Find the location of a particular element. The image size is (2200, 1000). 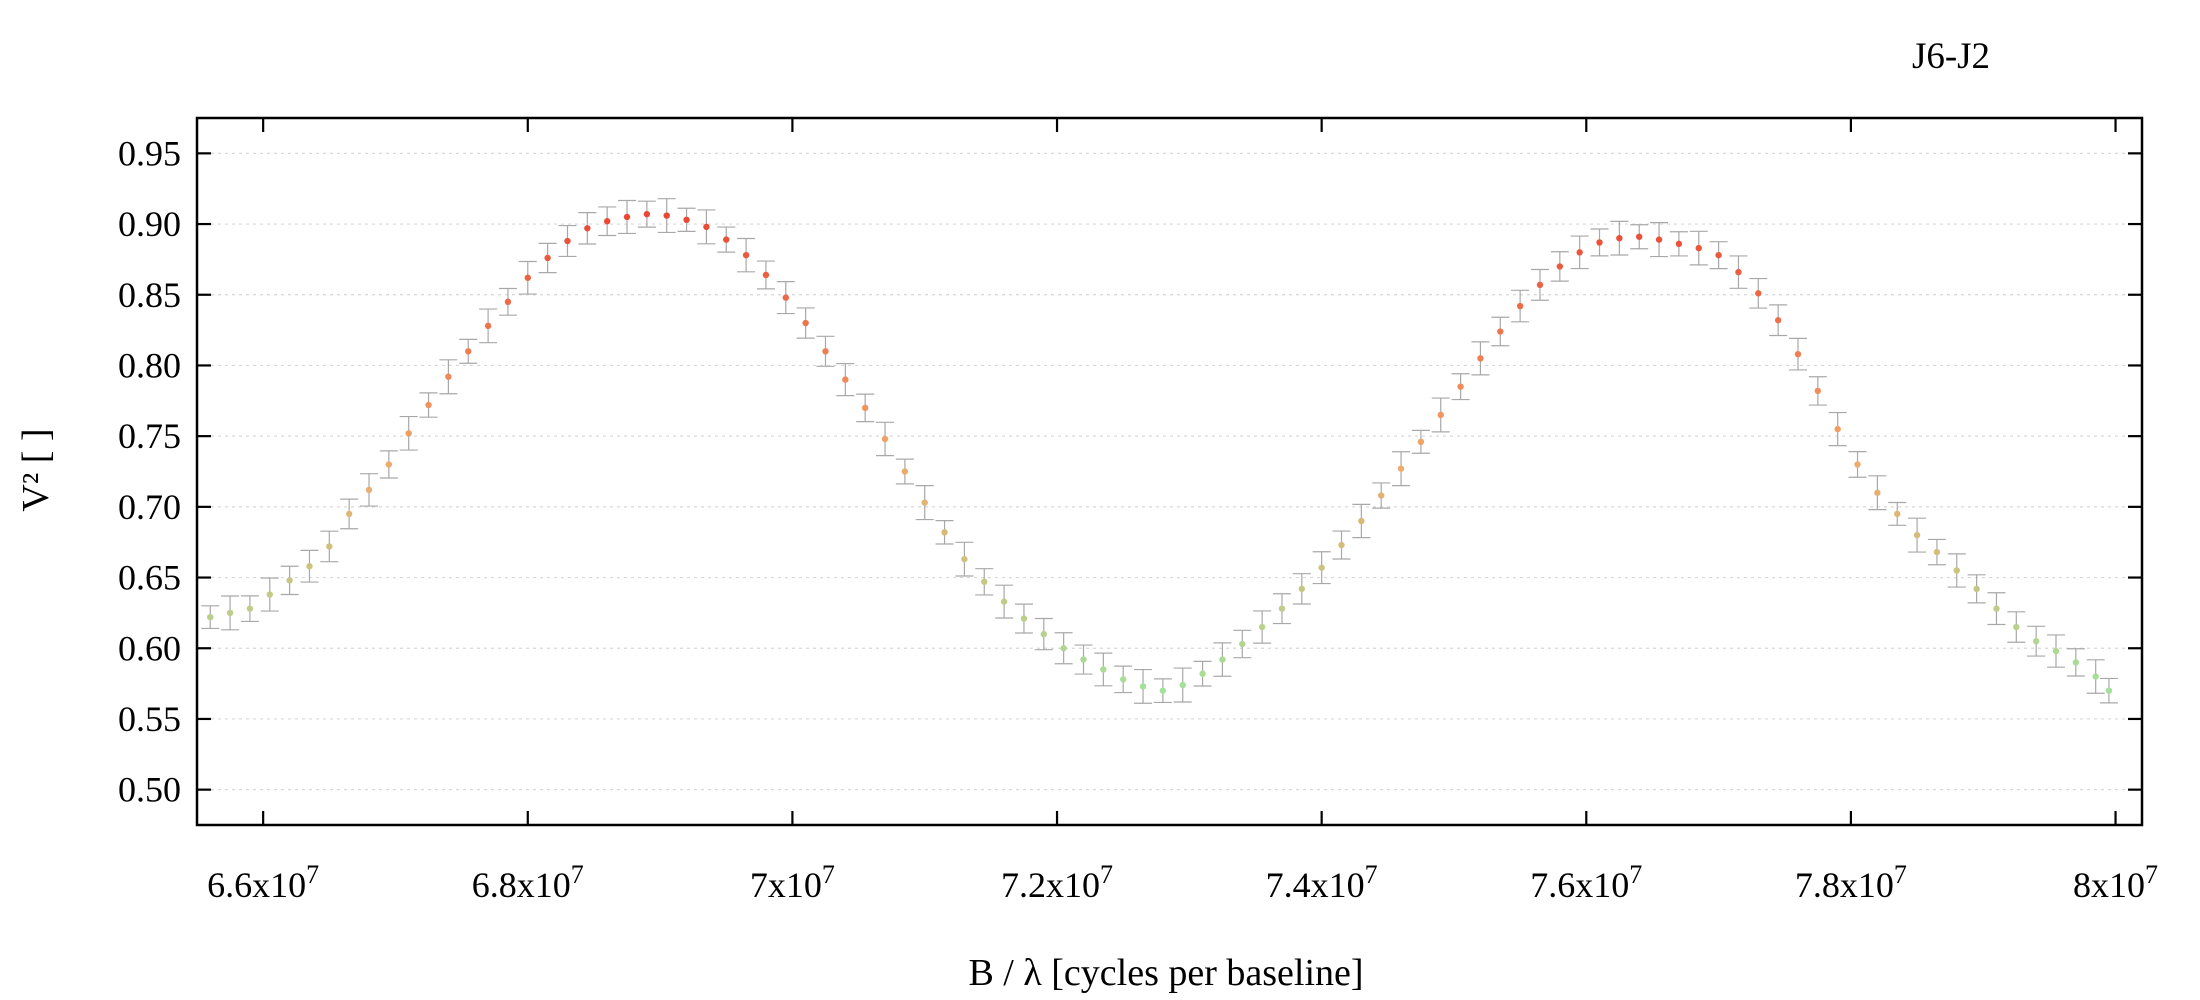

x-tick-label: 7.2x10⁷ is located at coordinates (1057, 882).